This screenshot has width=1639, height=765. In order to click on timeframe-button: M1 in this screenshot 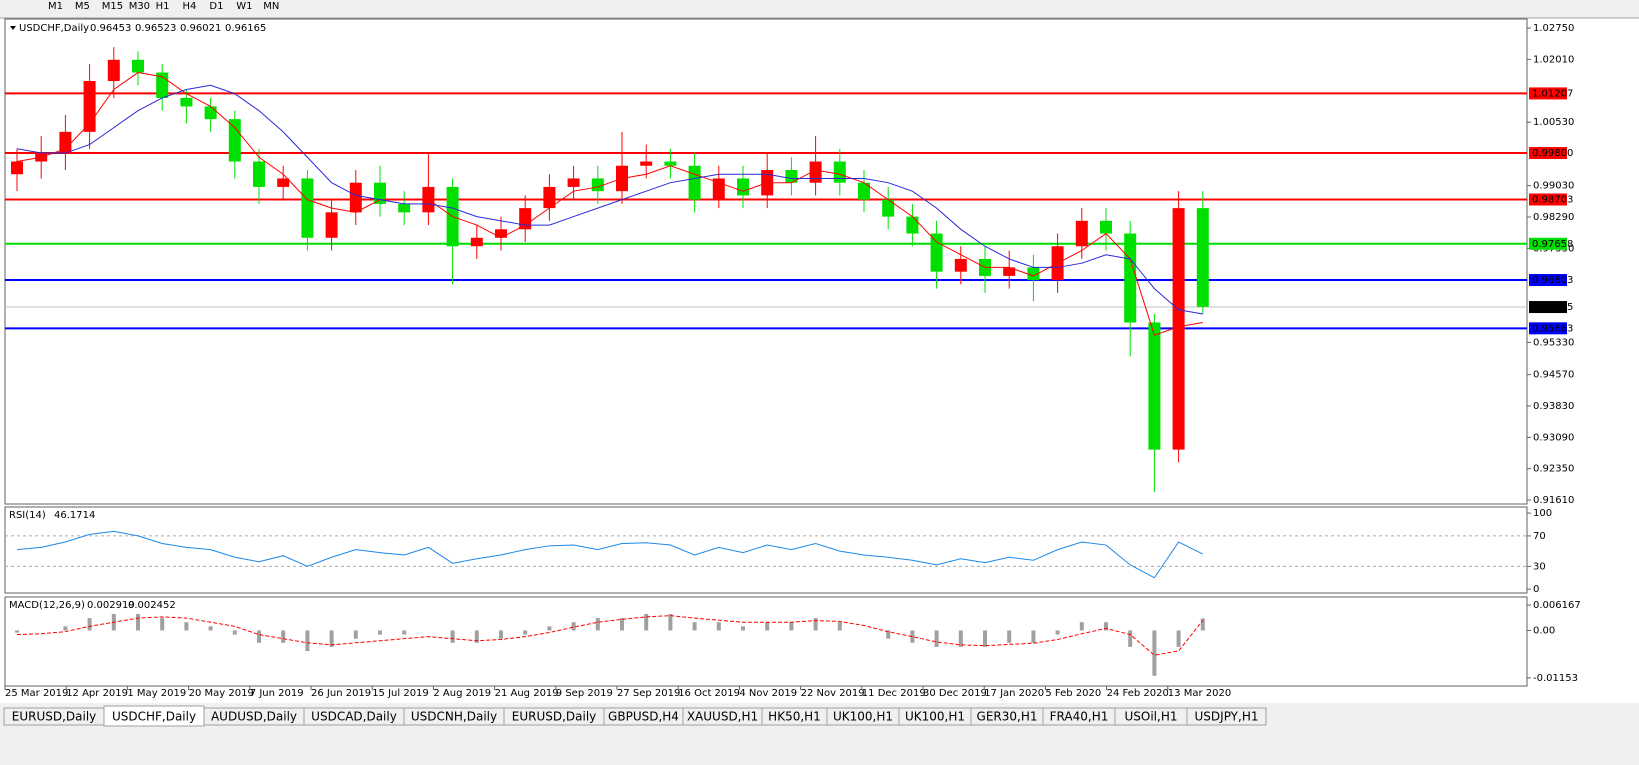, I will do `click(55, 6)`.